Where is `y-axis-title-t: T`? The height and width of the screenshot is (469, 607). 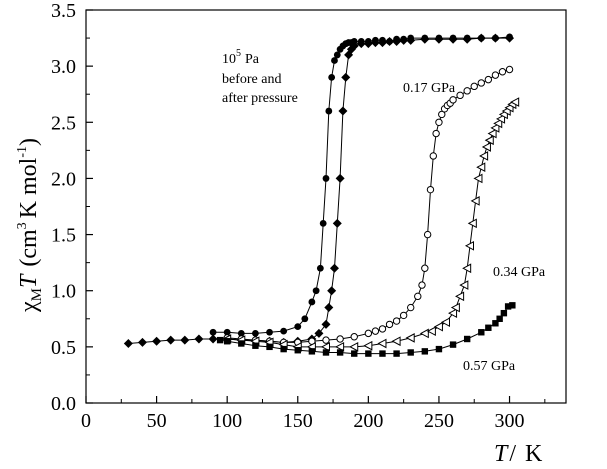 y-axis-title-t: T is located at coordinates (29, 280).